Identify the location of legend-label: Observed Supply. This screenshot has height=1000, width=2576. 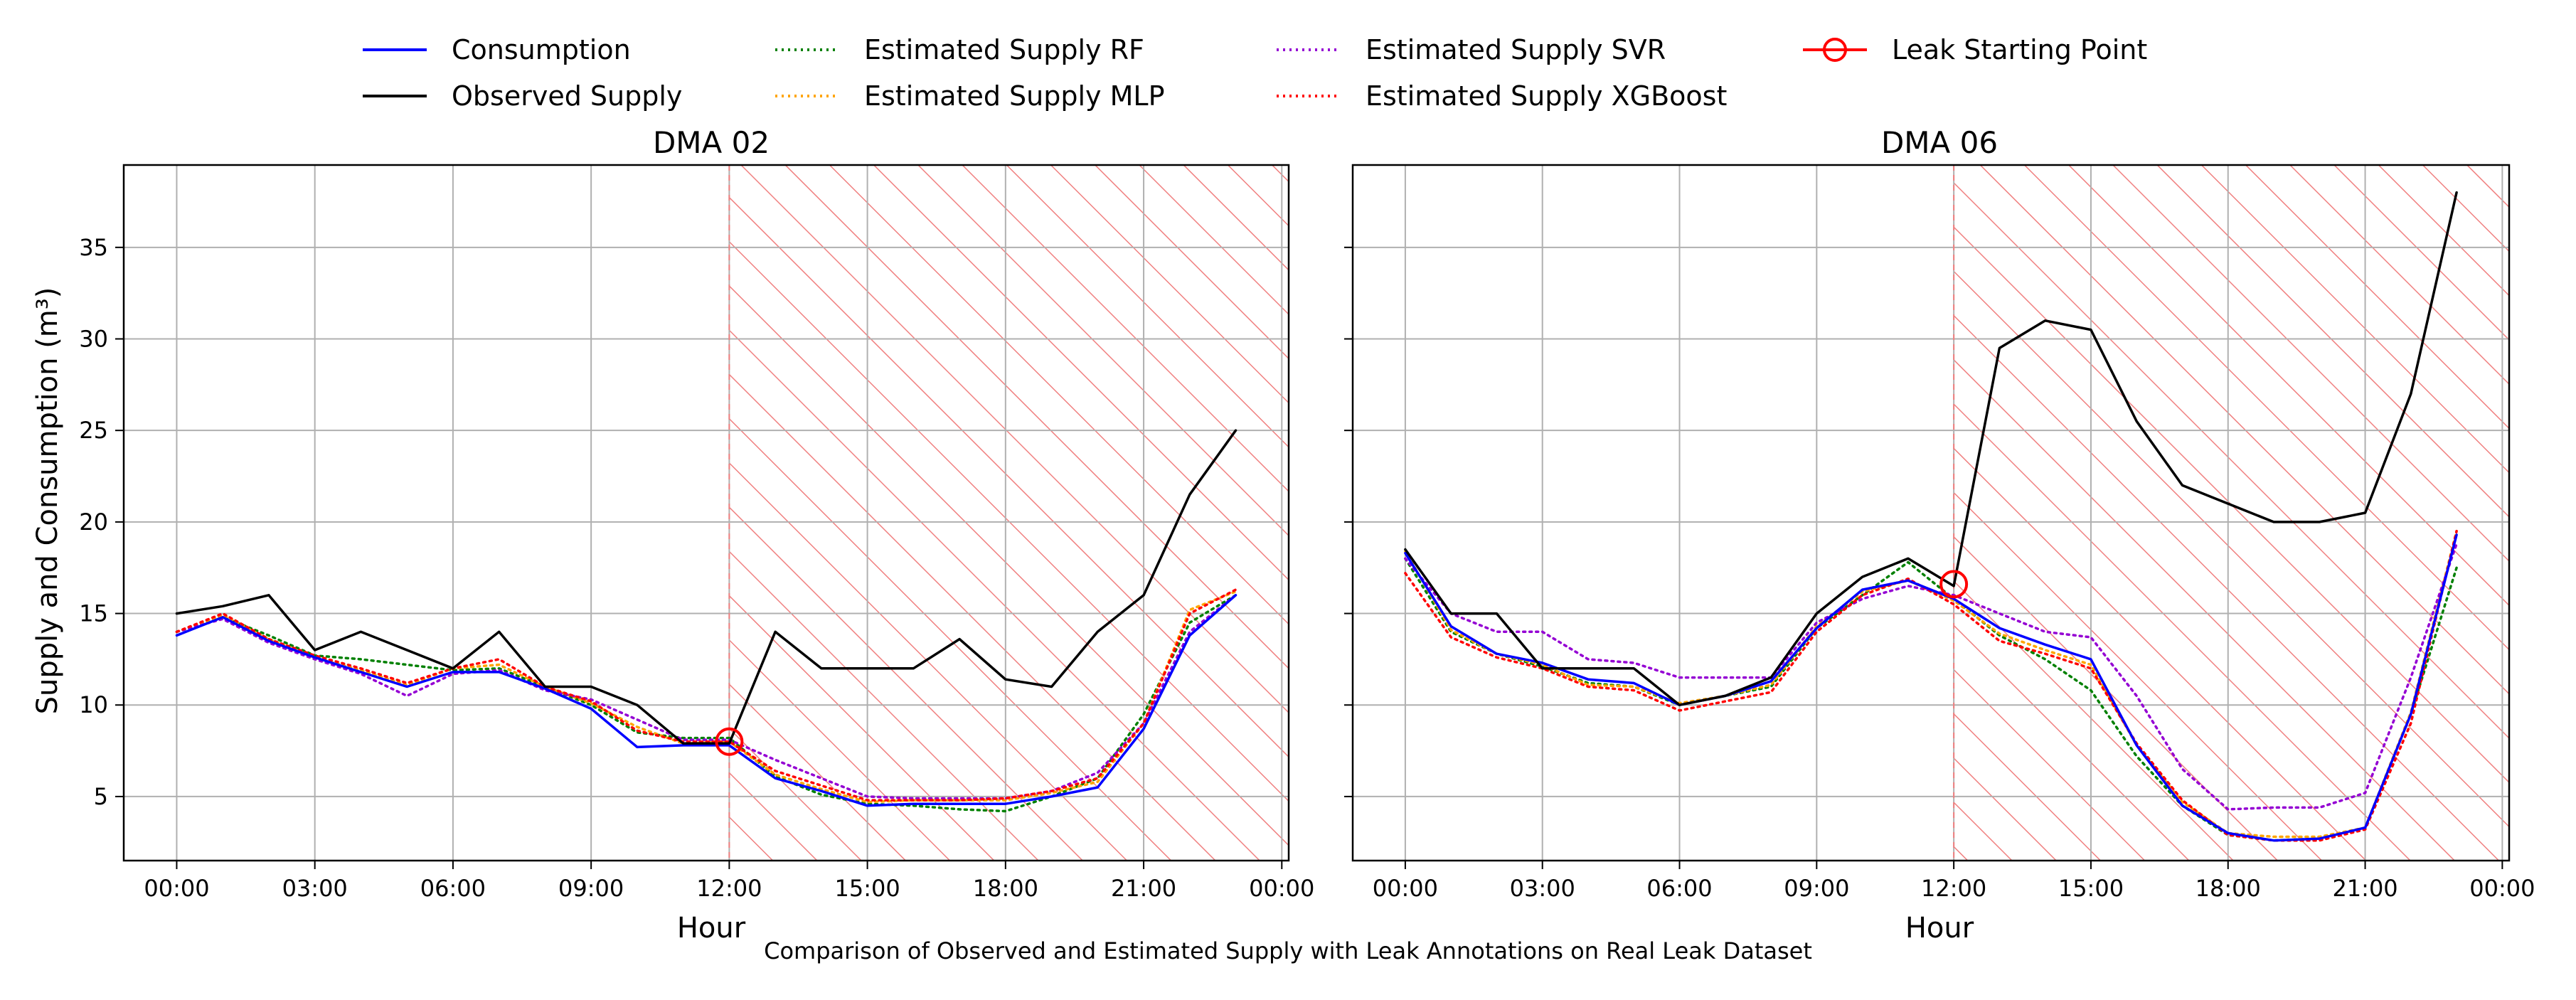
(567, 96).